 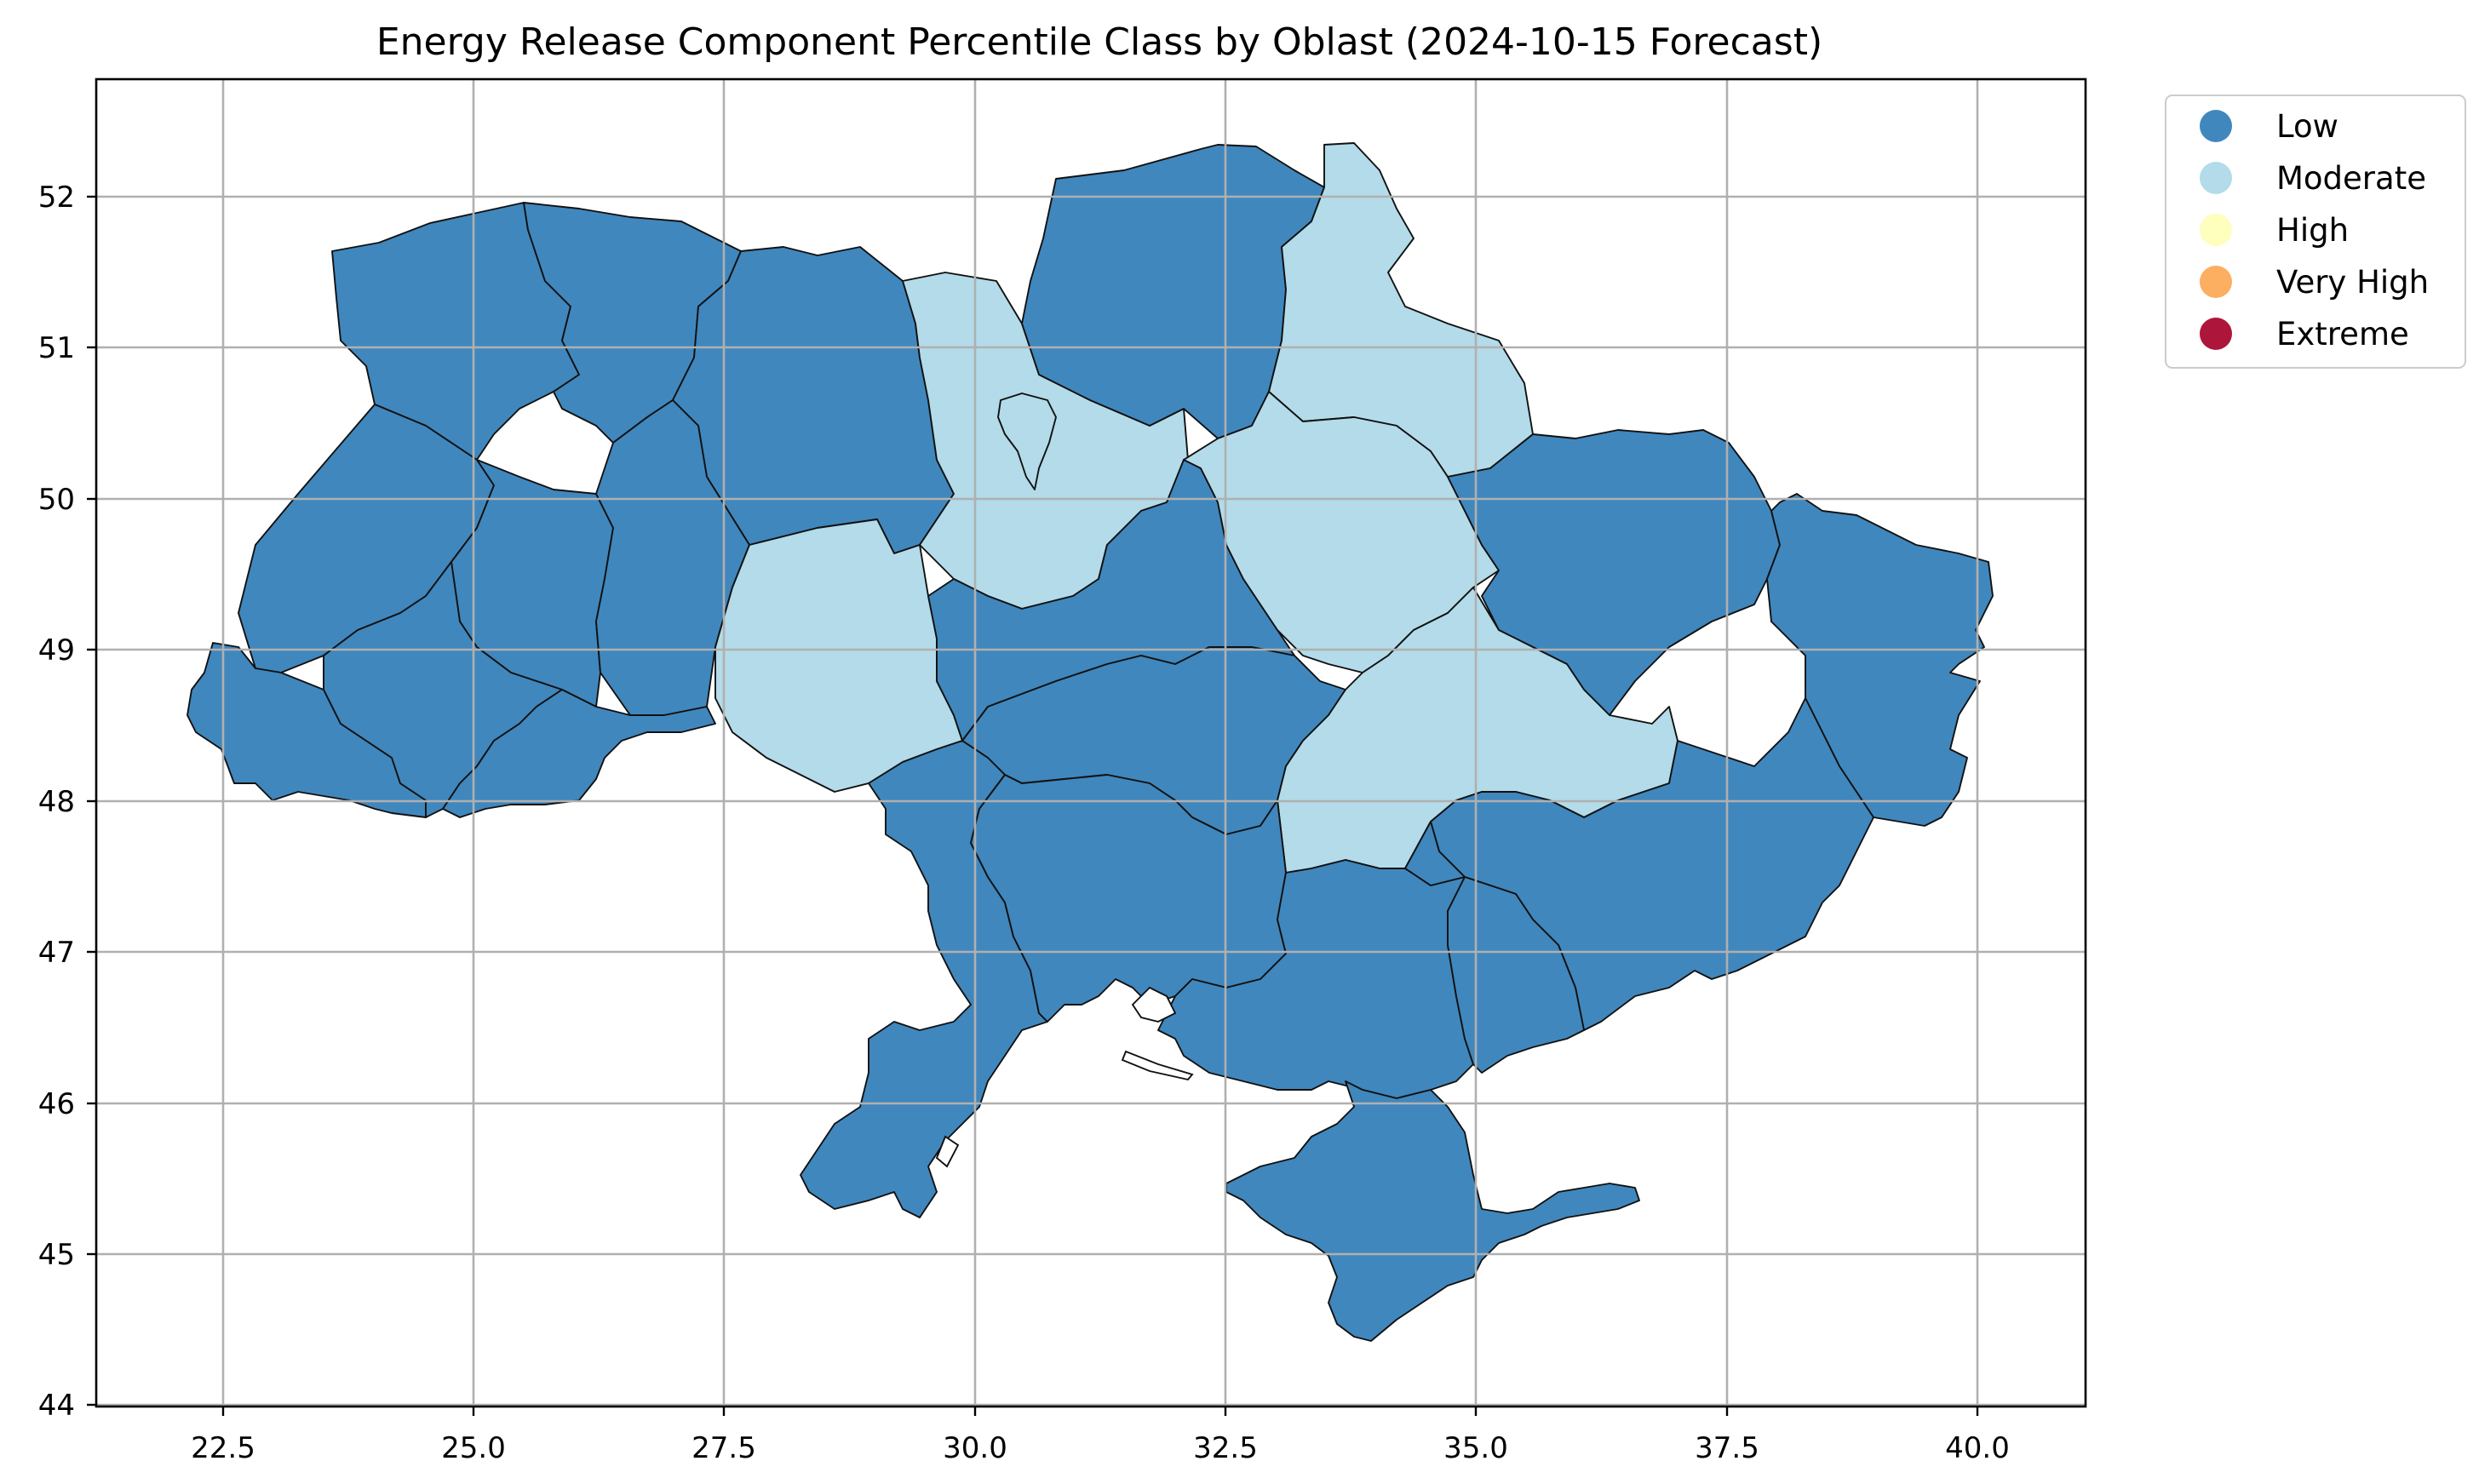 What do you see at coordinates (2269, 127) in the screenshot?
I see `legend-item: Low` at bounding box center [2269, 127].